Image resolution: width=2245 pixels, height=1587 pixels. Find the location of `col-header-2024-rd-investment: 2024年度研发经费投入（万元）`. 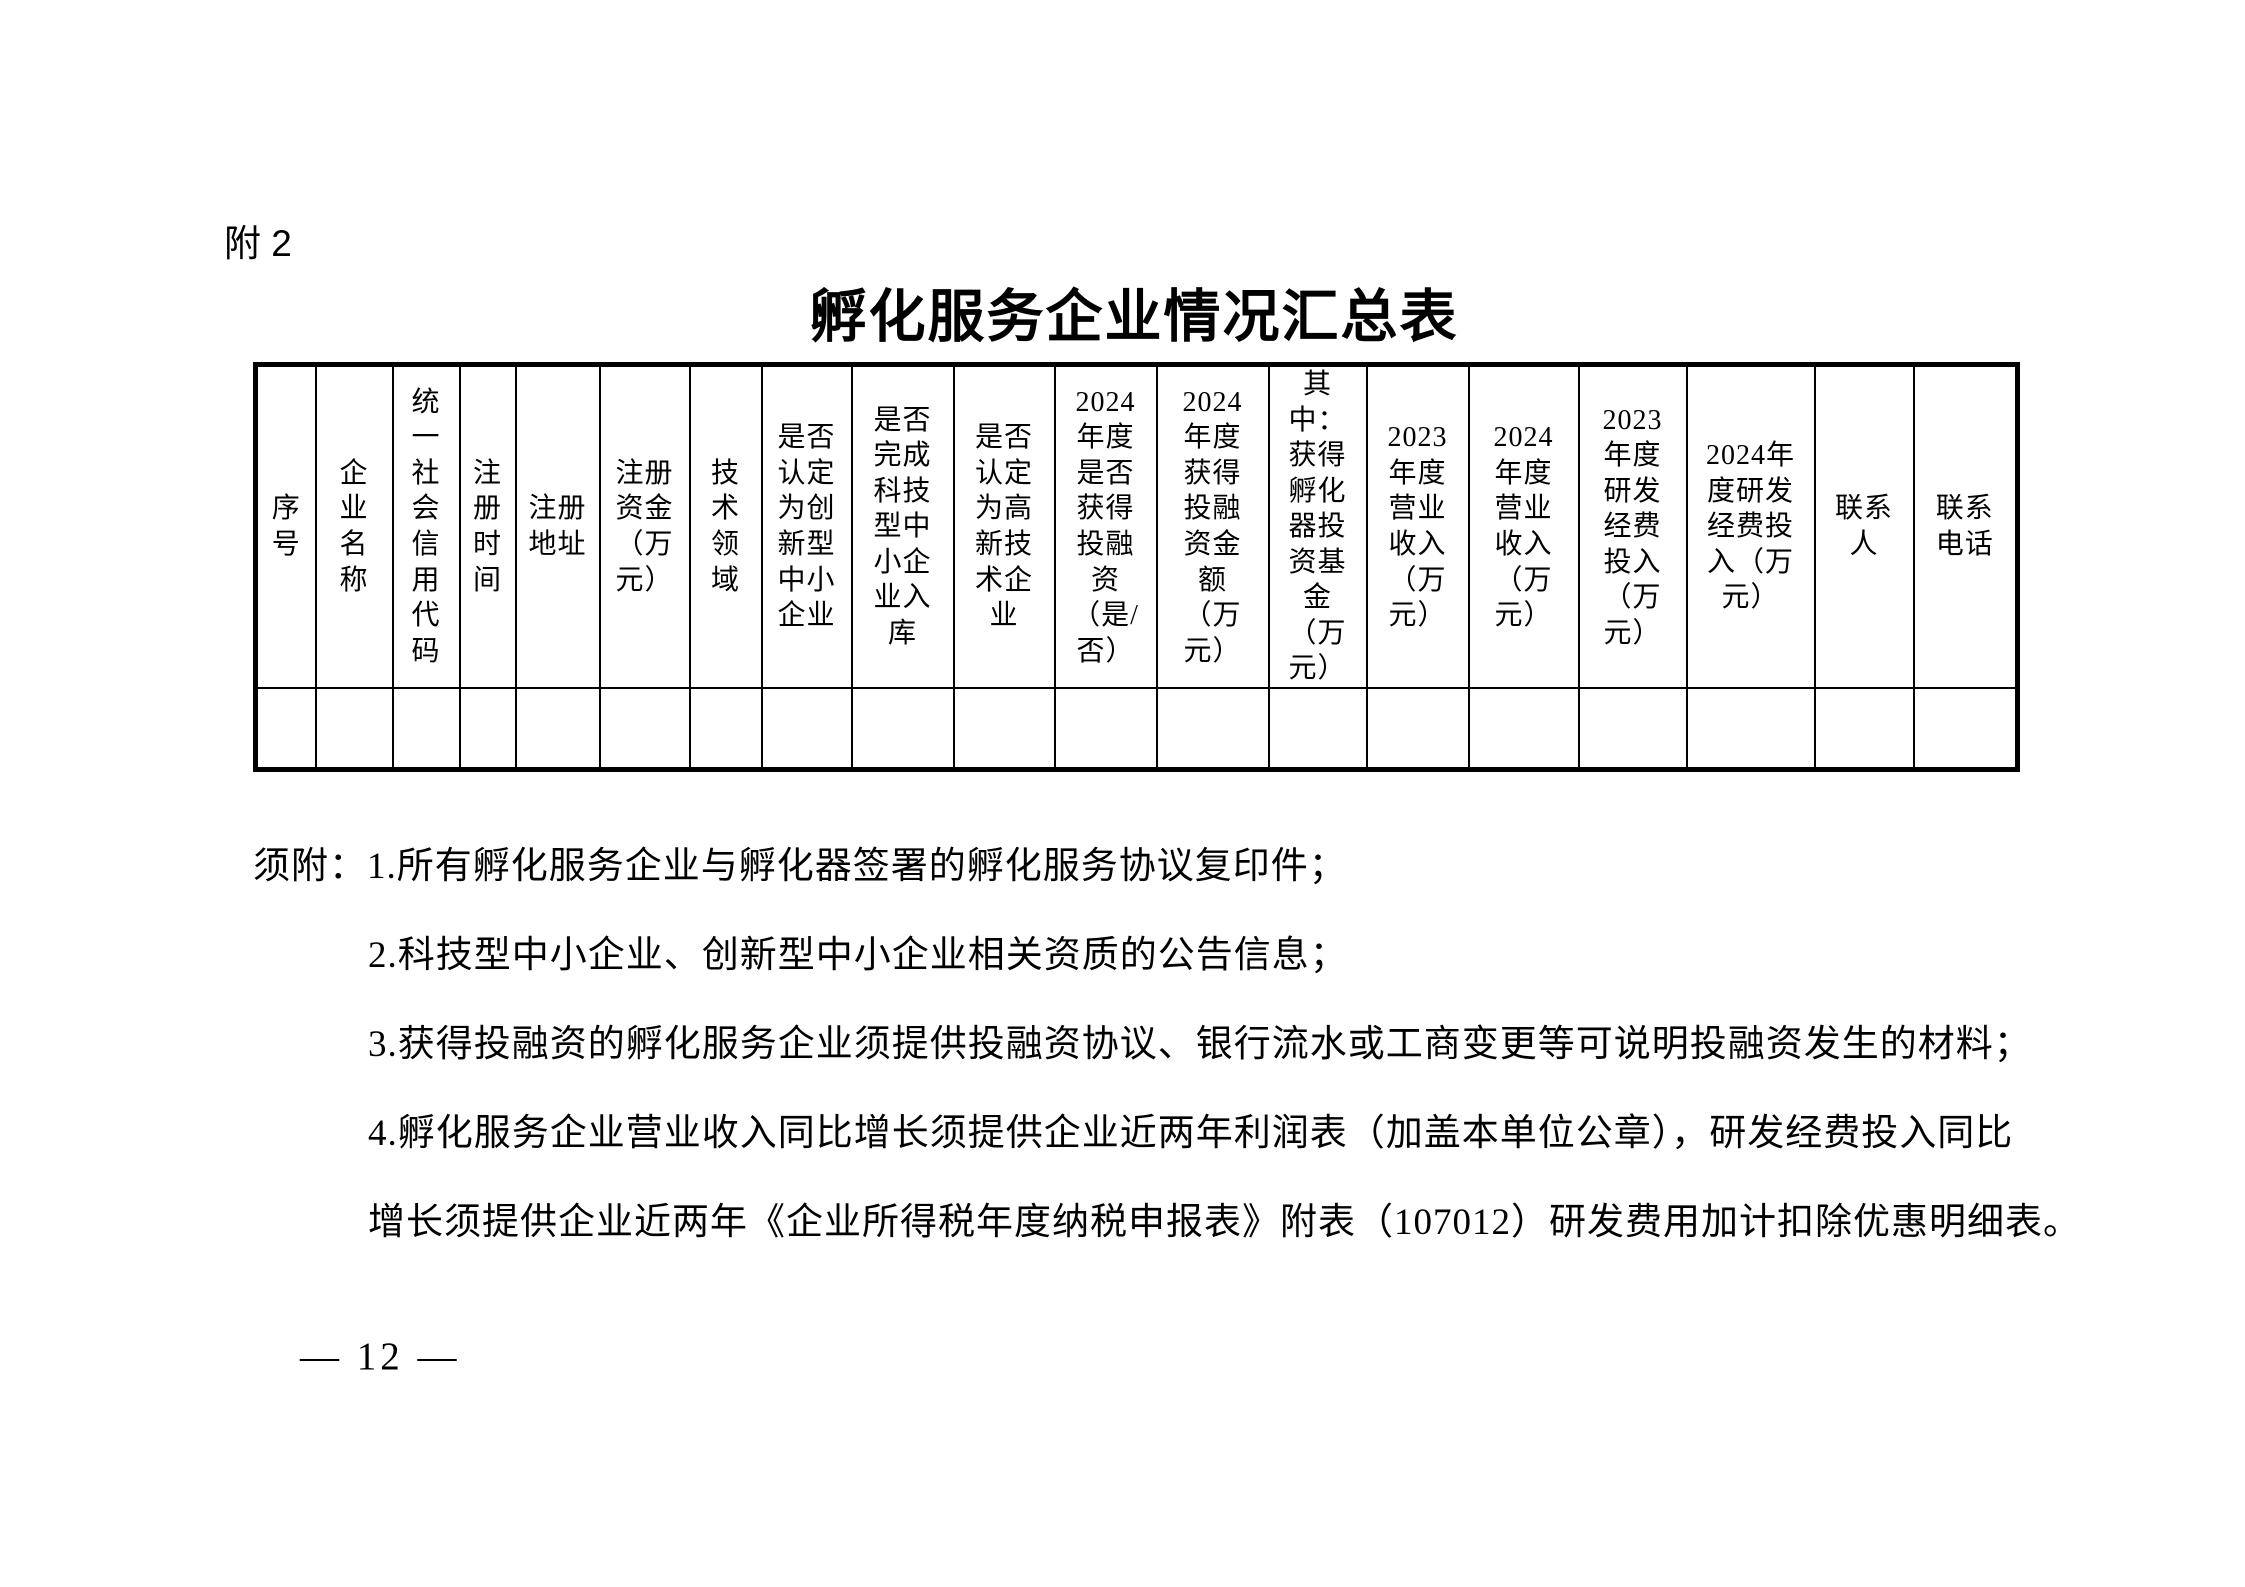

col-header-2024-rd-investment: 2024年度研发经费投入（万元） is located at coordinates (1750, 526).